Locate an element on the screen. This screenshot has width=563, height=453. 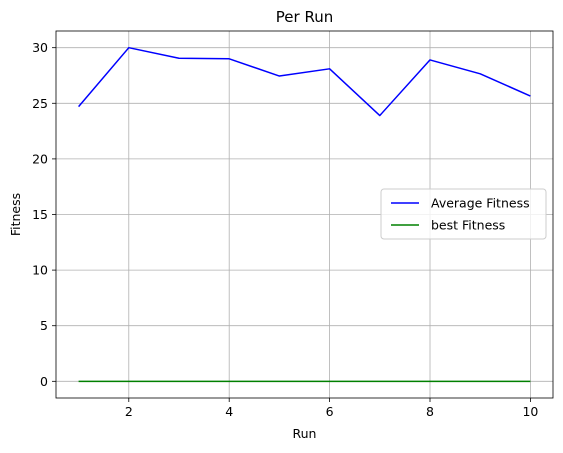
x-axis-title: Run is located at coordinates (305, 433).